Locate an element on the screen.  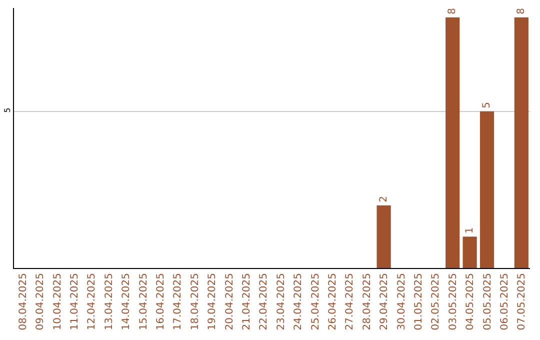
x-tick-label: 26.04.2025 is located at coordinates (332, 301).